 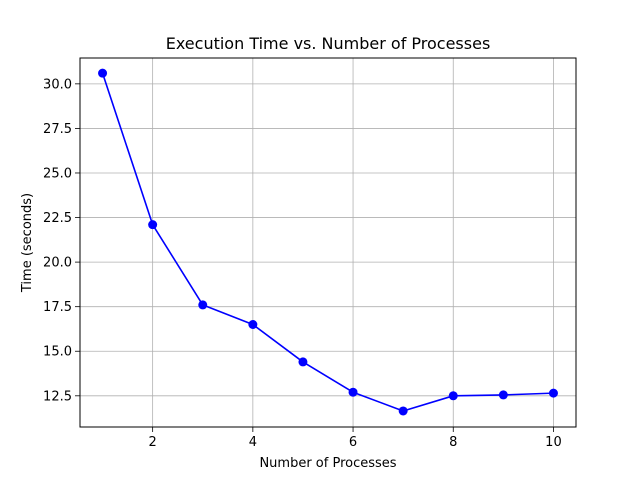 What do you see at coordinates (453, 442) in the screenshot?
I see `x-tick-label: 8` at bounding box center [453, 442].